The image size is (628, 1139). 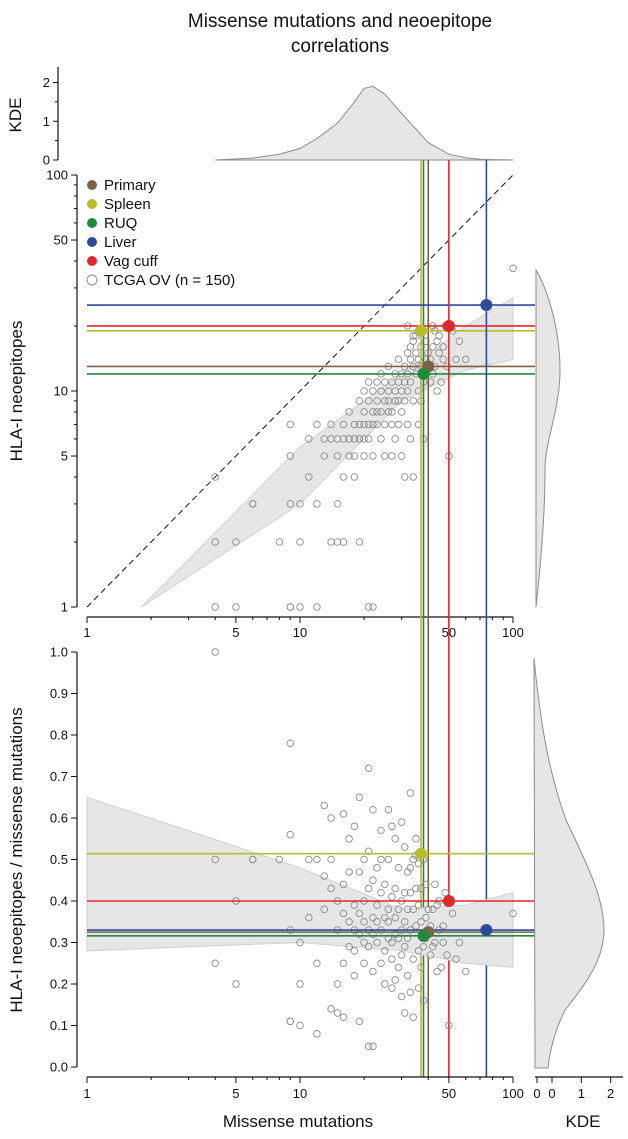 What do you see at coordinates (536, 1093) in the screenshot?
I see `kde-right-xtick-label: 0` at bounding box center [536, 1093].